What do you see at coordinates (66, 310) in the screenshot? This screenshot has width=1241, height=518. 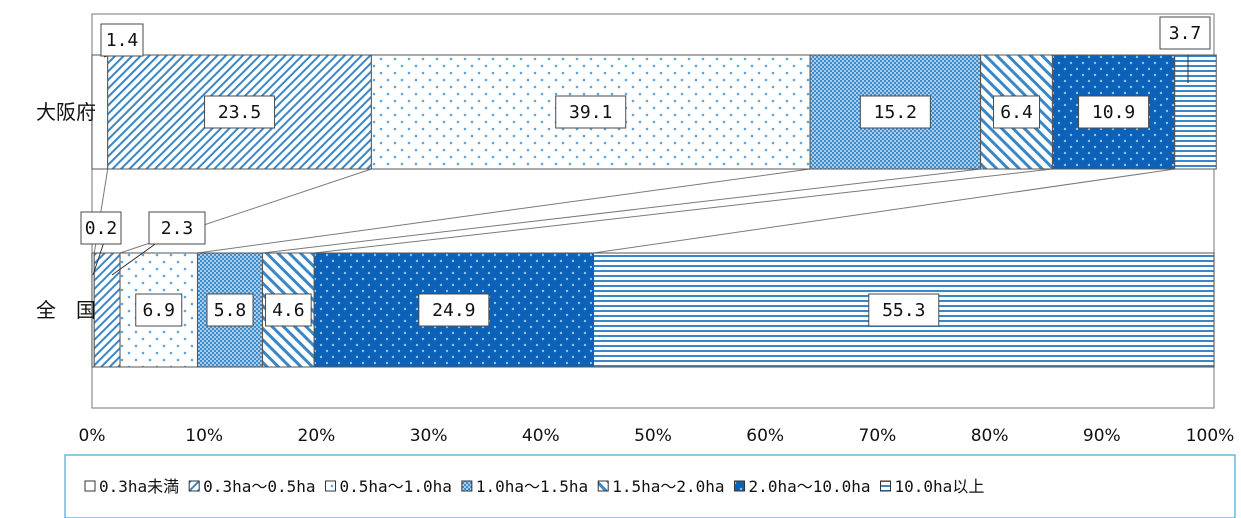 I see `category-label-1: 全 国` at bounding box center [66, 310].